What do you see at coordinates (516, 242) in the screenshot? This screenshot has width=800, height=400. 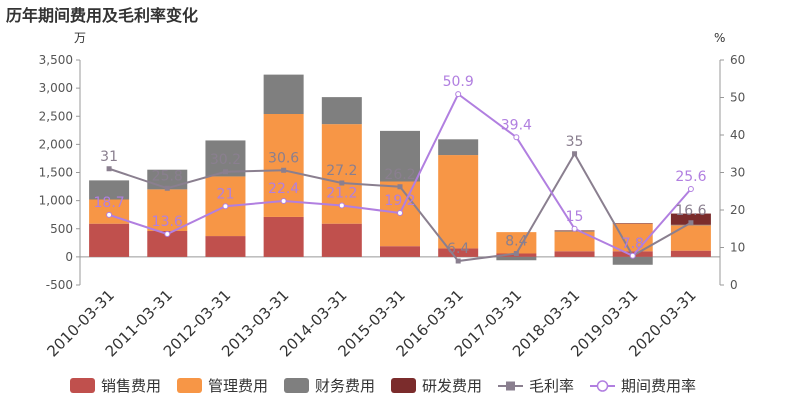 I see `data-label: 8.4` at bounding box center [516, 242].